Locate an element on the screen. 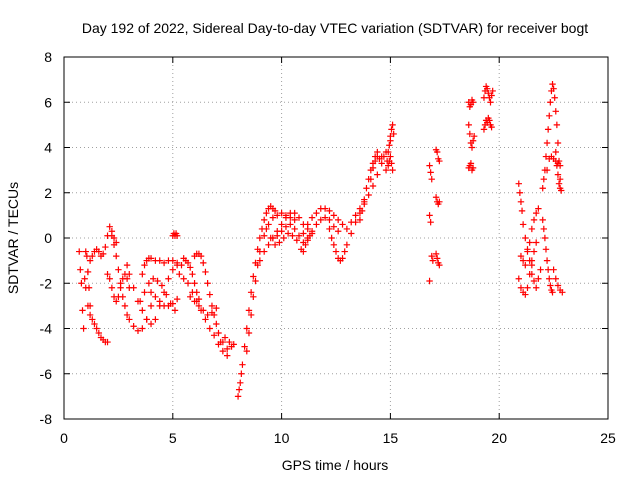  x-tick-label: 25 is located at coordinates (608, 438).